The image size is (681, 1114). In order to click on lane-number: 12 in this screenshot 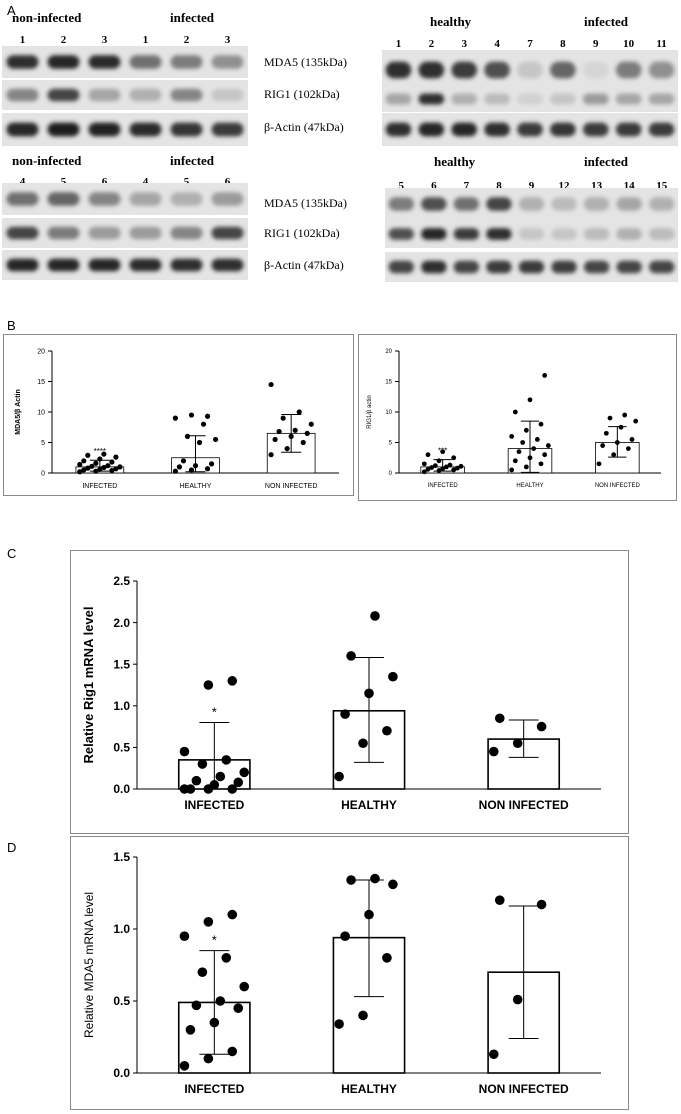, I will do `click(564, 186)`.